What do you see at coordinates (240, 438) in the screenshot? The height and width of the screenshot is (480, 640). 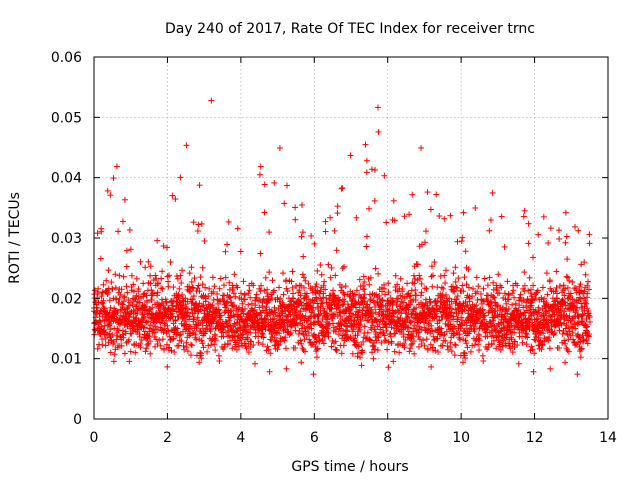 I see `x-tick-label: 4` at bounding box center [240, 438].